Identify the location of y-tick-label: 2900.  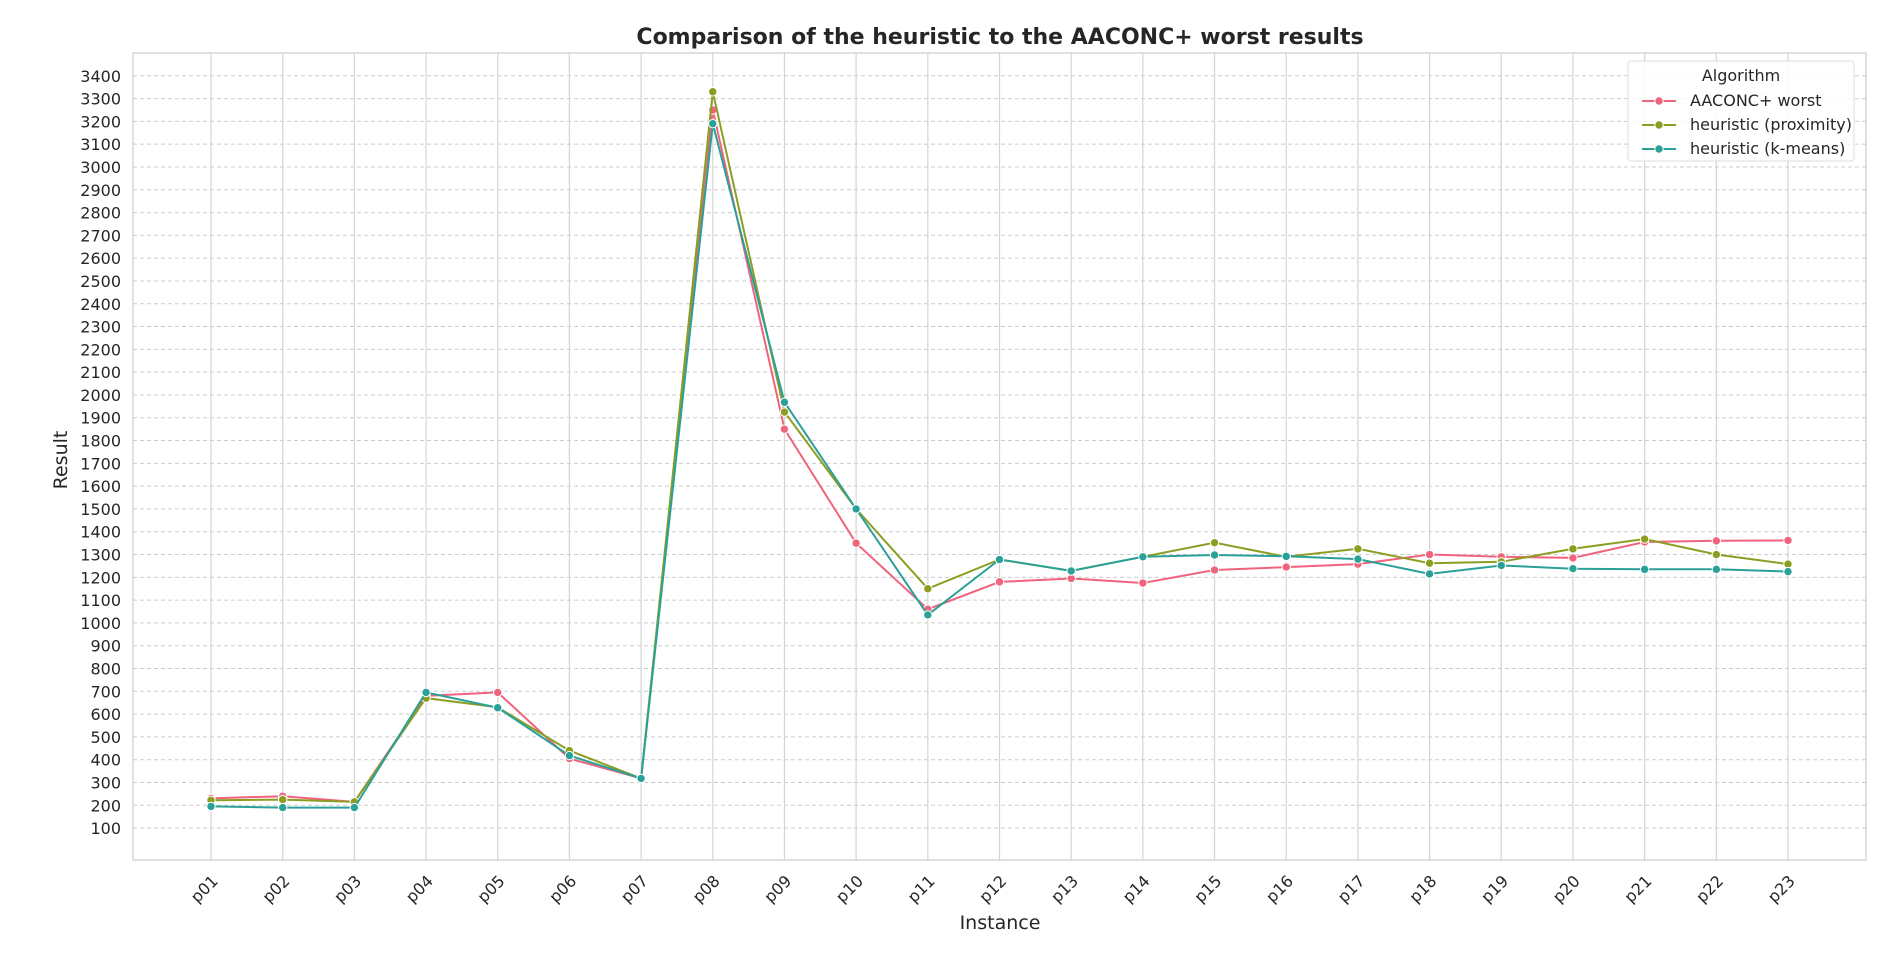
(100, 190).